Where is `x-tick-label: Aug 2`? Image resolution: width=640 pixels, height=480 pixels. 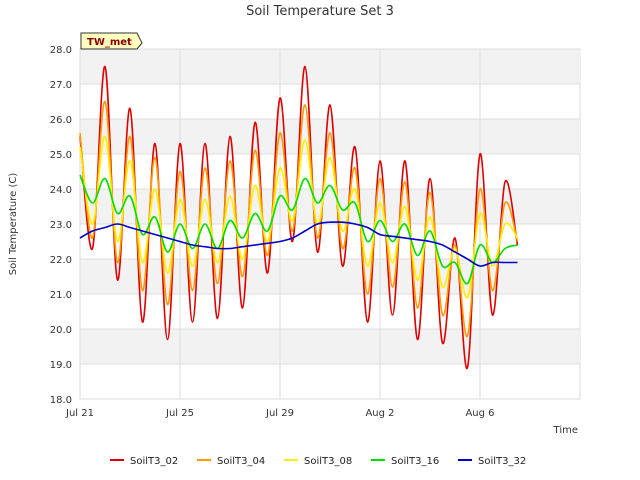 x-tick-label: Aug 2 is located at coordinates (379, 413).